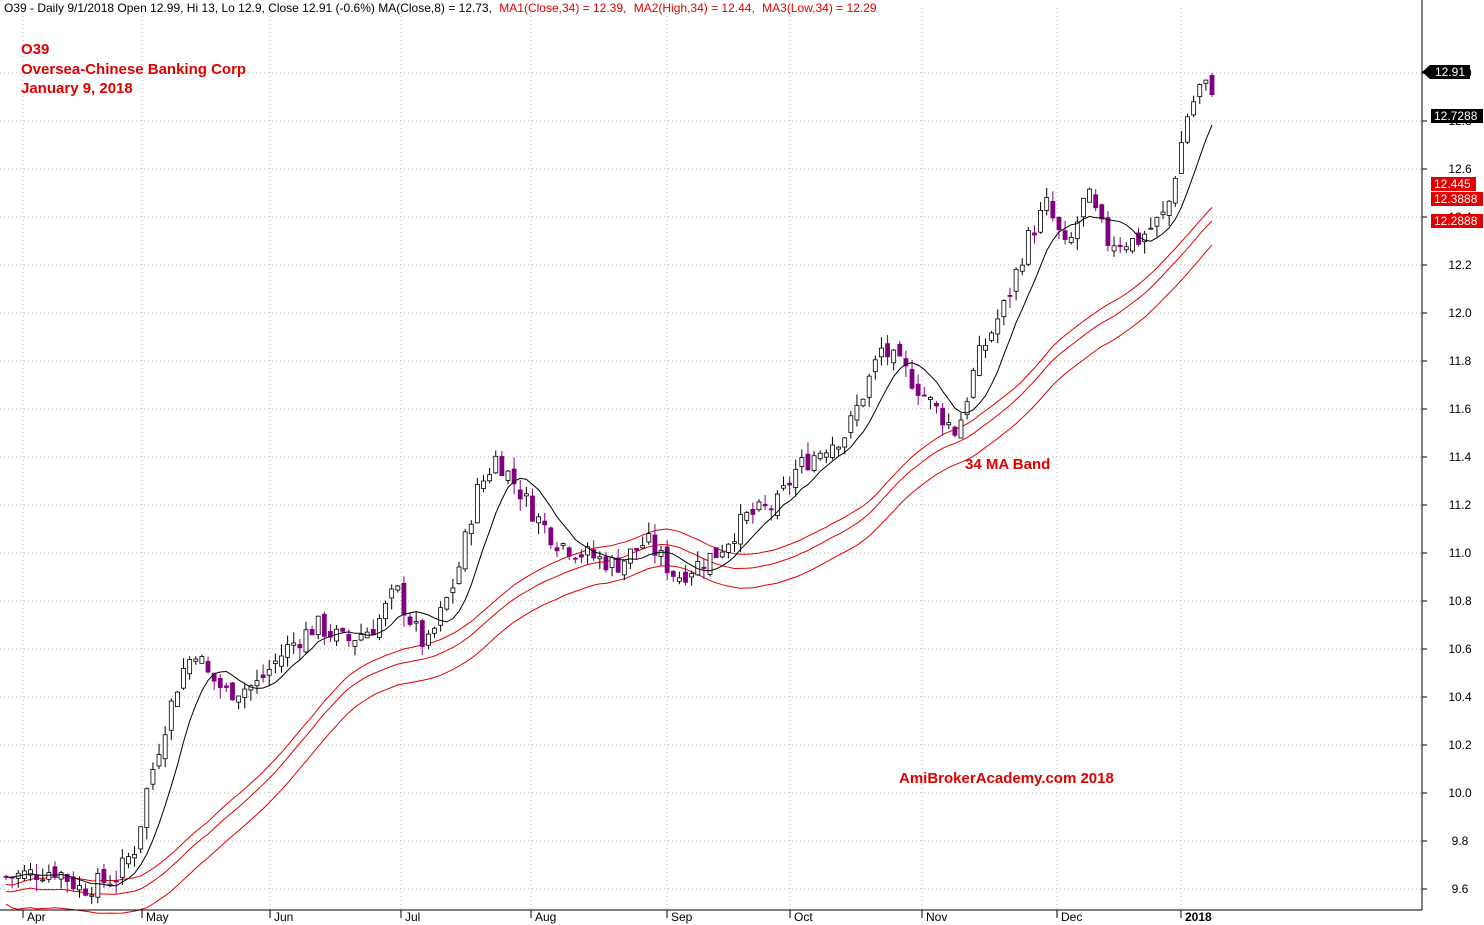 This screenshot has height=925, width=1484. What do you see at coordinates (1460, 265) in the screenshot?
I see `y-tick-label: 12.2` at bounding box center [1460, 265].